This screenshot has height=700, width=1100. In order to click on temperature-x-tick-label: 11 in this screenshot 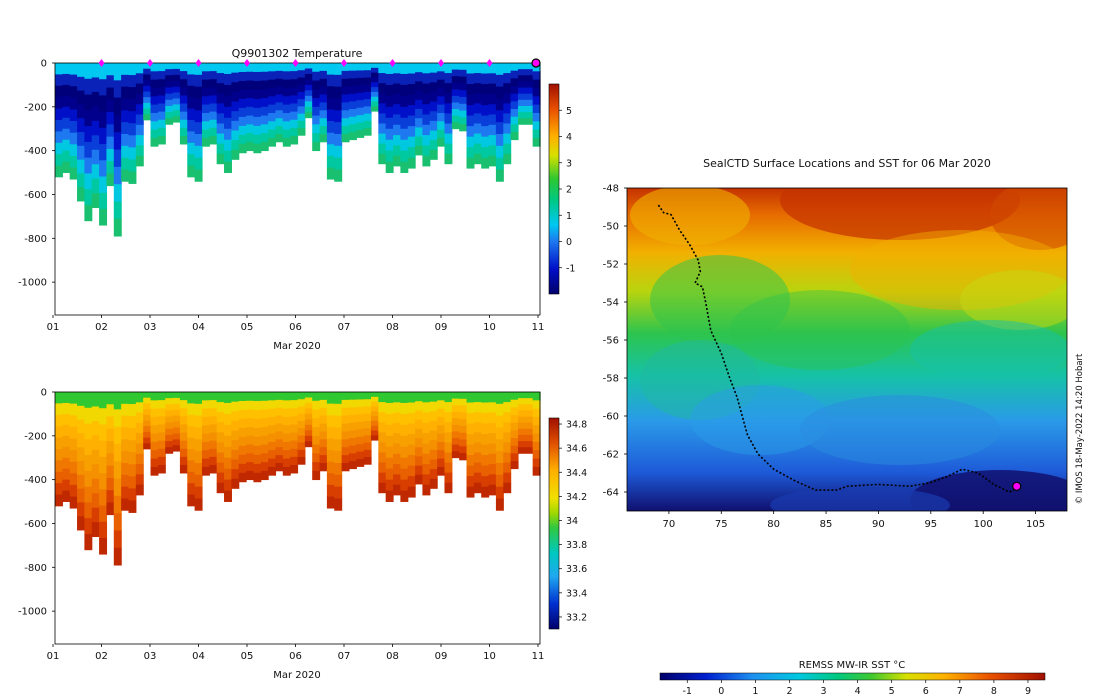, I will do `click(538, 327)`.